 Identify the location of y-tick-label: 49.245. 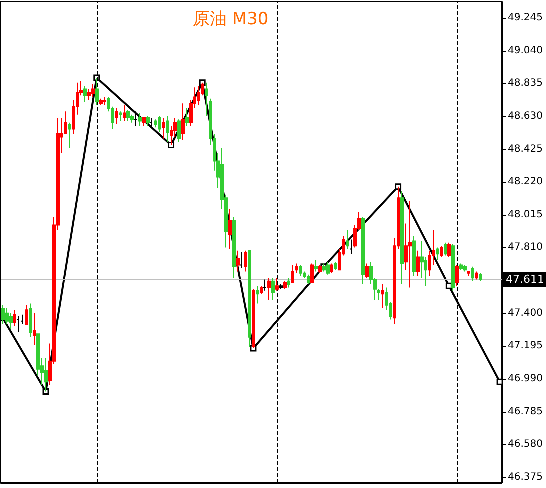
(526, 18).